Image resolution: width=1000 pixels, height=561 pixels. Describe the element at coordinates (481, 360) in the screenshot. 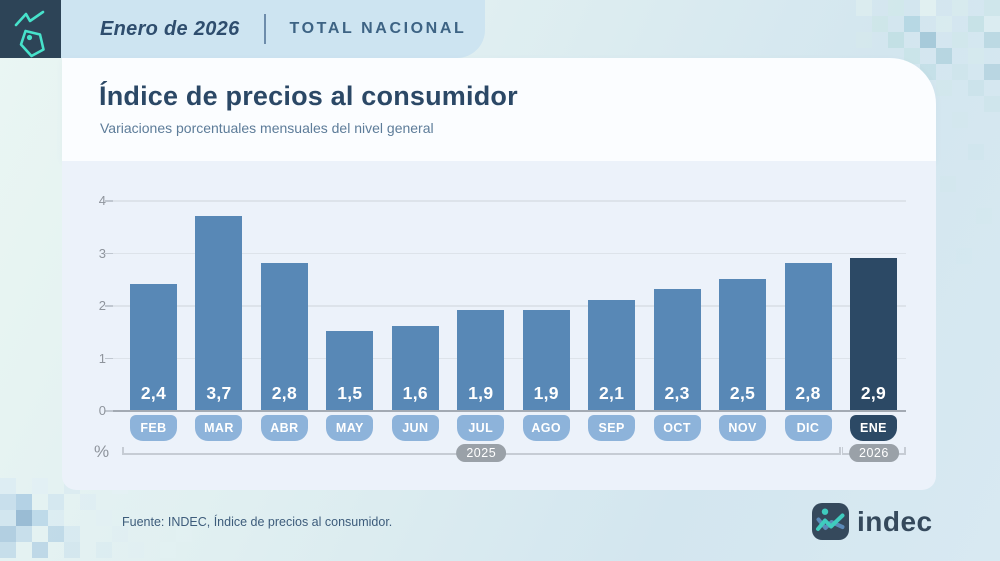

I see `bar-JUL` at that location.